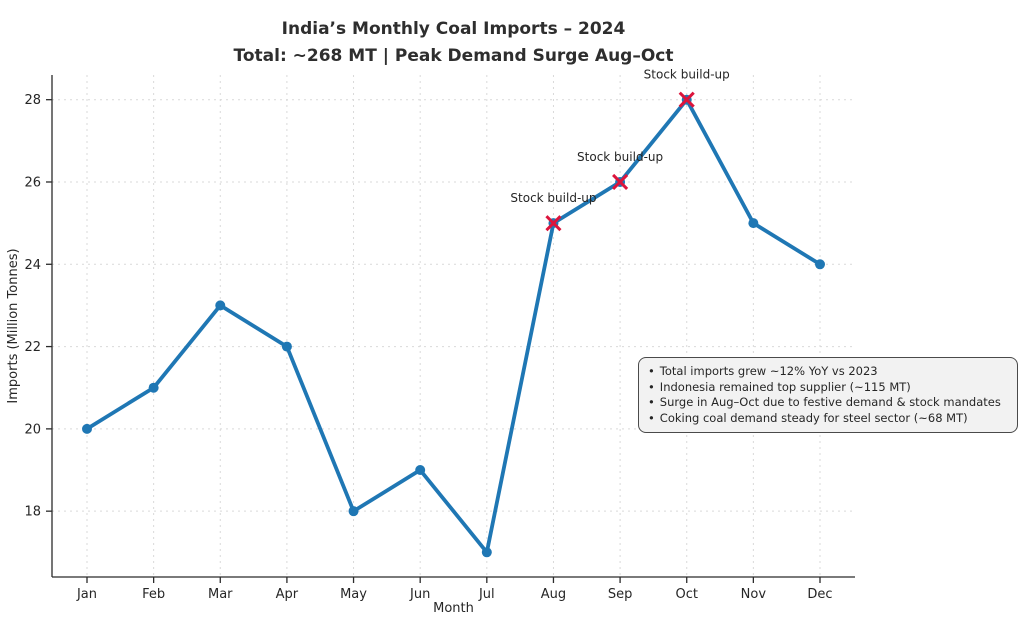 This screenshot has width=1024, height=623. What do you see at coordinates (553, 594) in the screenshot?
I see `x-tick-label: Aug` at bounding box center [553, 594].